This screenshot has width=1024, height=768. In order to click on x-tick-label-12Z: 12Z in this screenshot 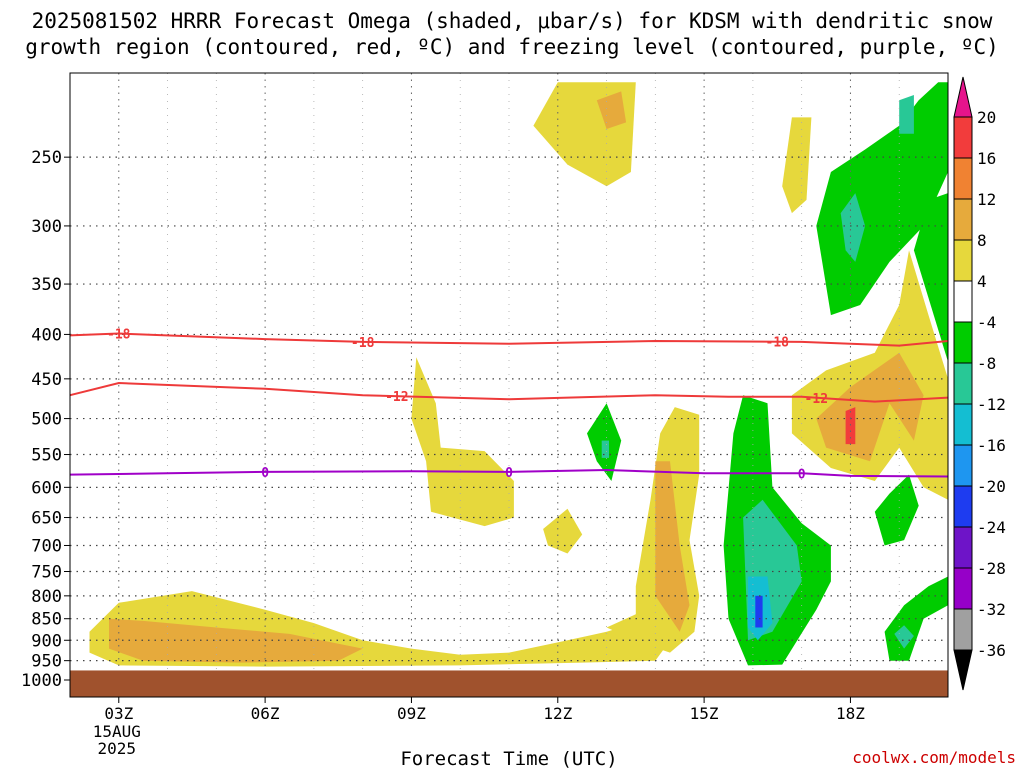, I will do `click(557, 713)`.